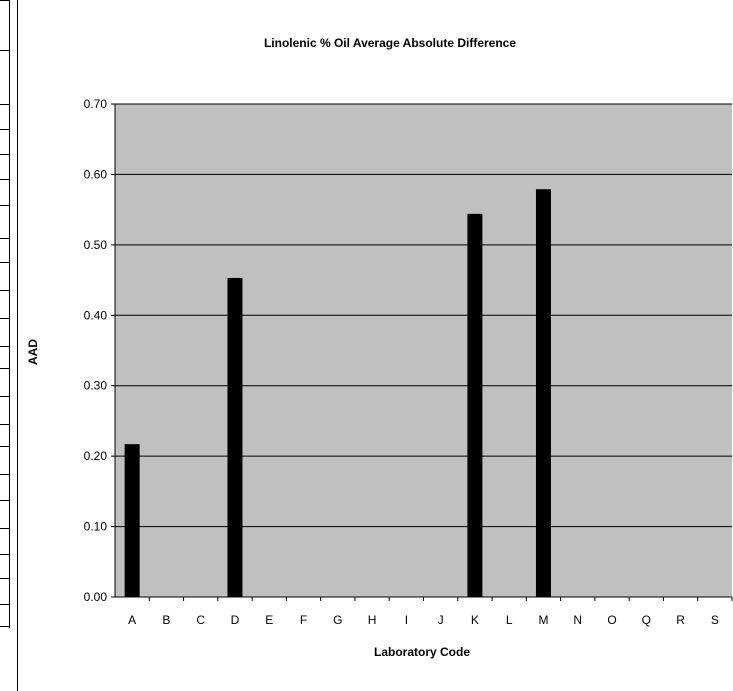 The width and height of the screenshot is (733, 691). Describe the element at coordinates (33, 352) in the screenshot. I see `y-axis-label: AAD` at that location.